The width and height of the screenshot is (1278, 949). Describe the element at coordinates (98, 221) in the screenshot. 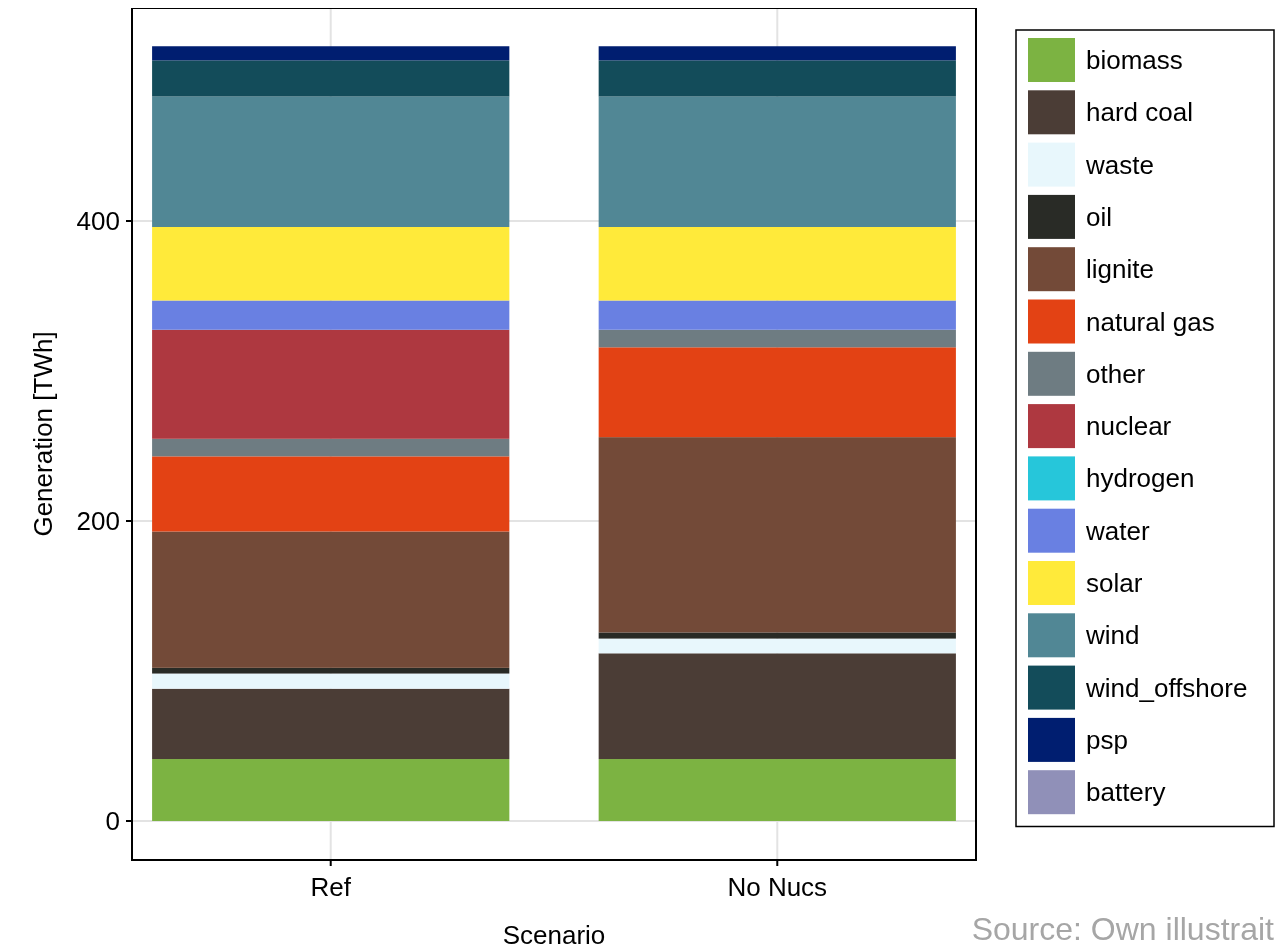

I see `y-tick-label: 400` at that location.